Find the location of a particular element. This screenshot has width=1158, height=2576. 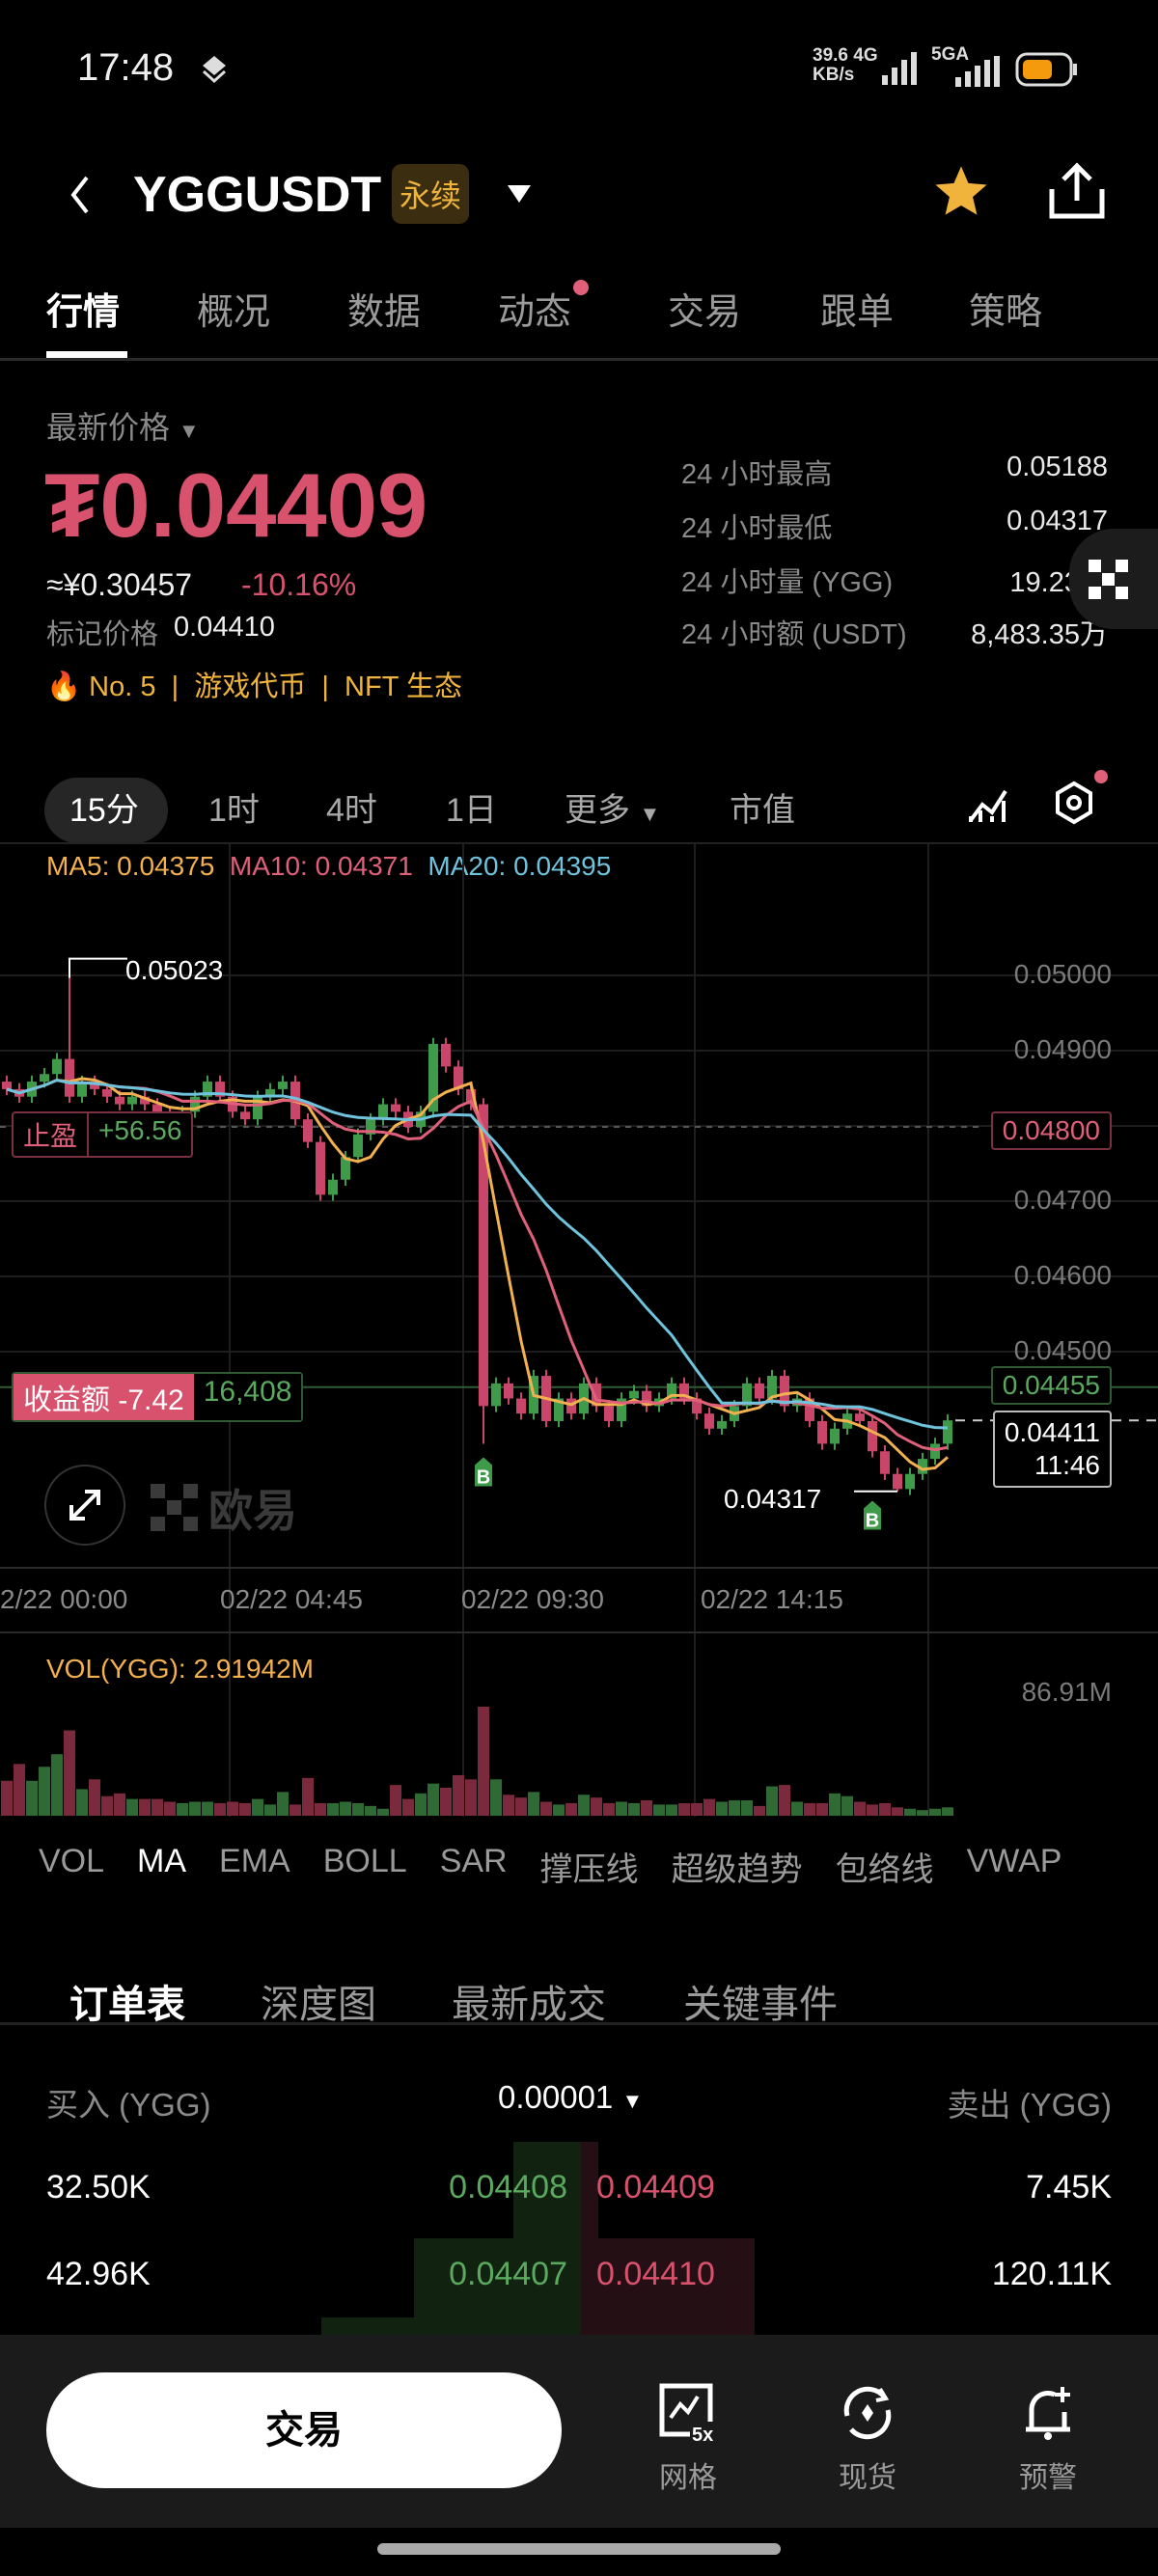

stat-label: 24 小时额 (USDT) is located at coordinates (794, 634).